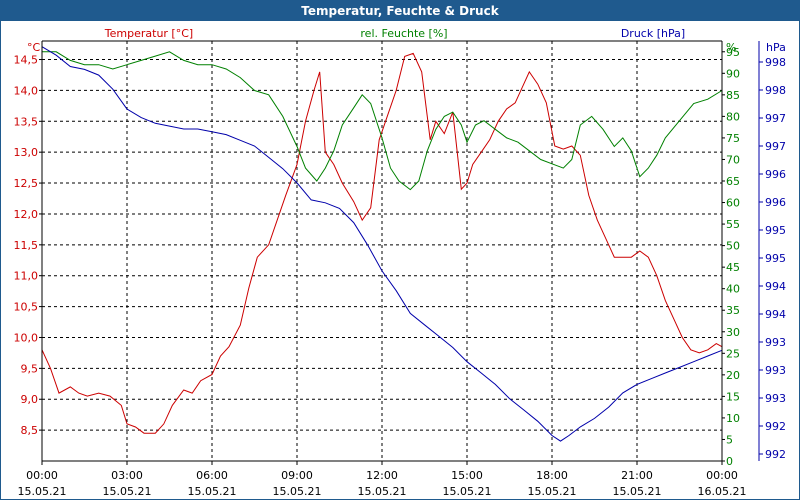 Image resolution: width=800 pixels, height=501 pixels. I want to click on humidity-tick-label: 70, so click(733, 159).